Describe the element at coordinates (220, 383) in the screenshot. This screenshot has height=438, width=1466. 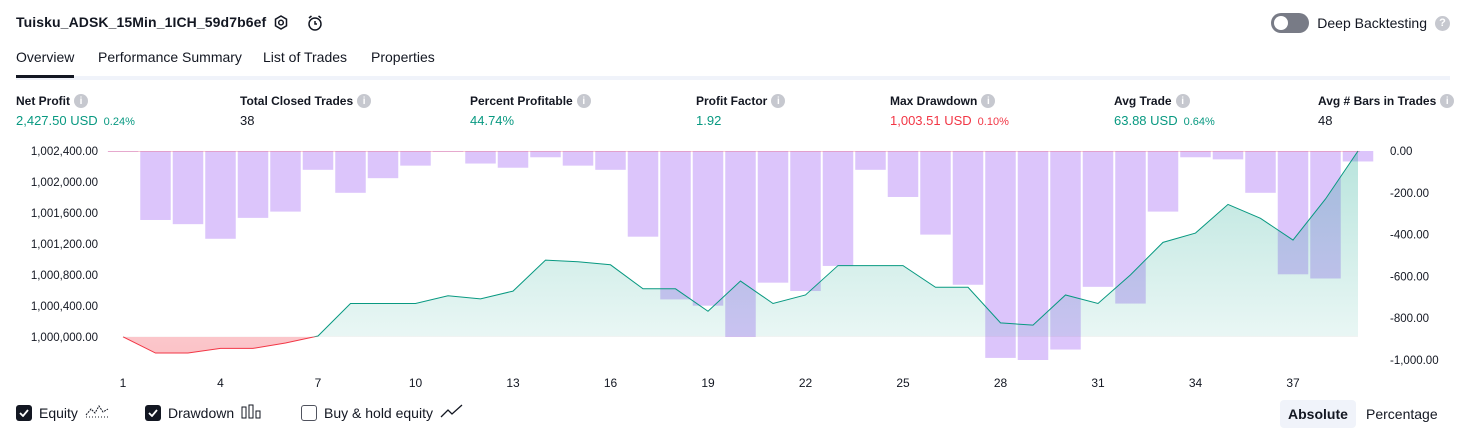
I see `x-axis-tick: 4` at that location.